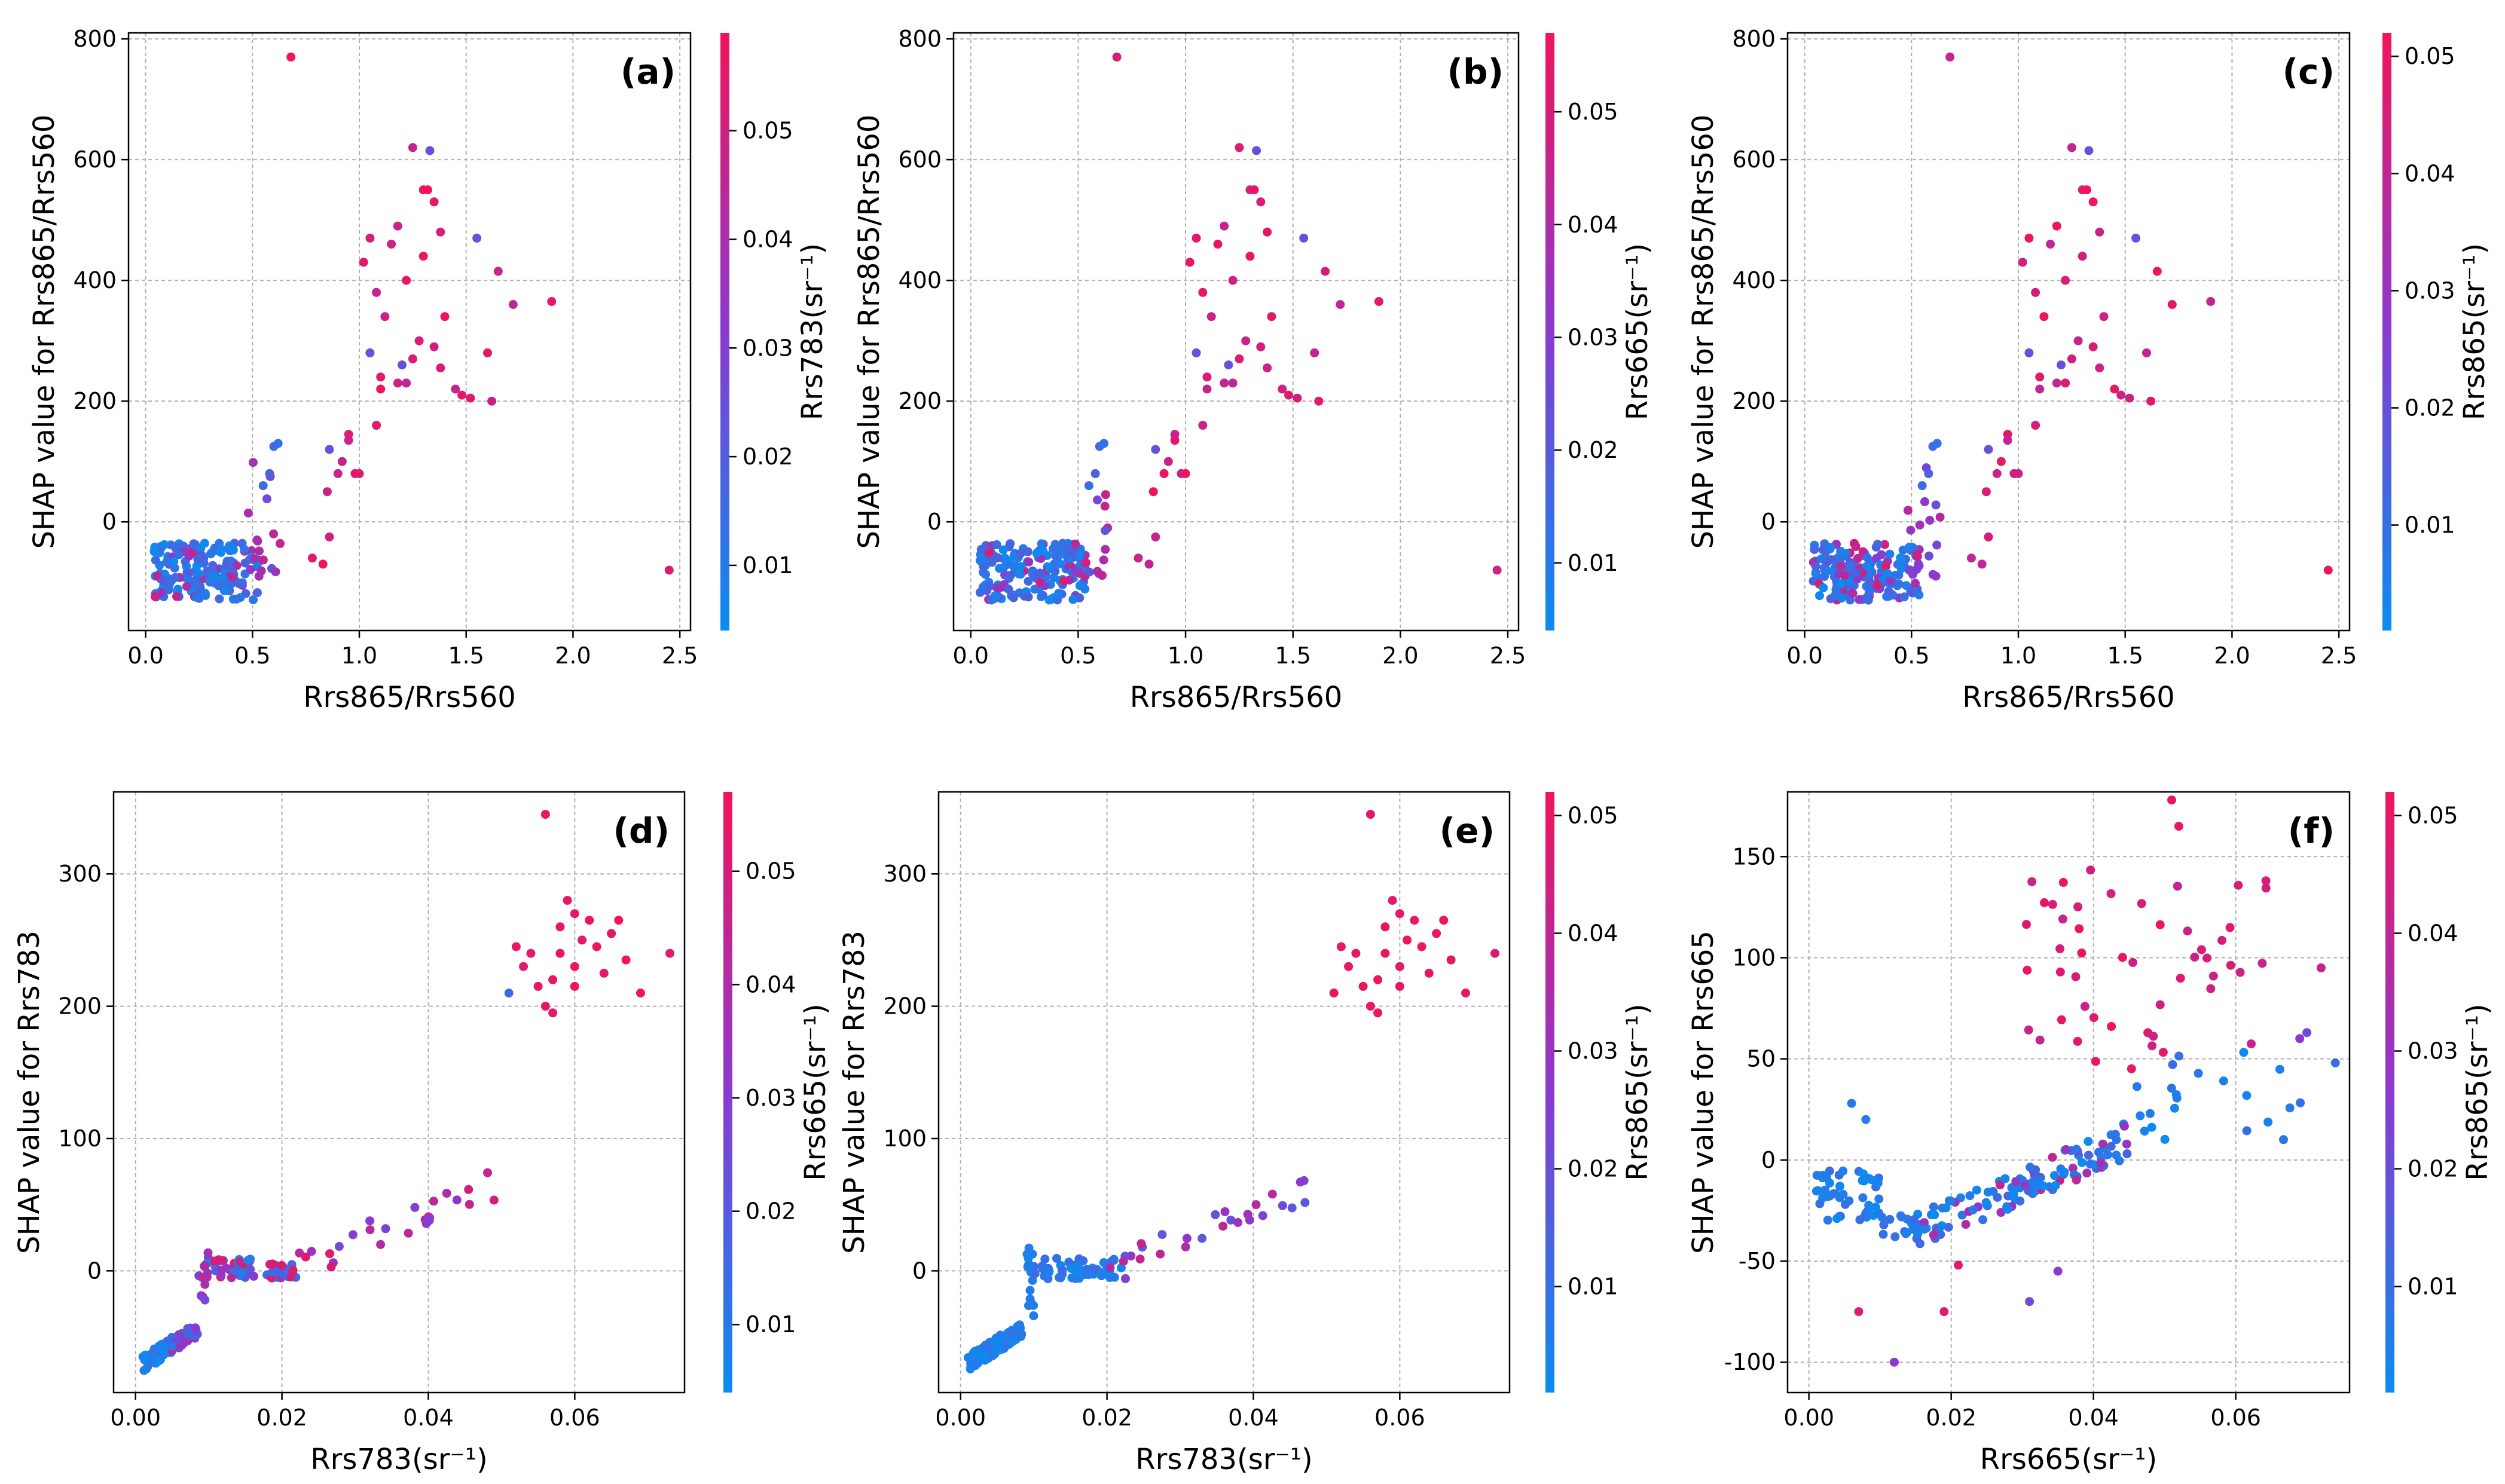  What do you see at coordinates (2309, 71) in the screenshot?
I see `panel-label: (c)` at bounding box center [2309, 71].